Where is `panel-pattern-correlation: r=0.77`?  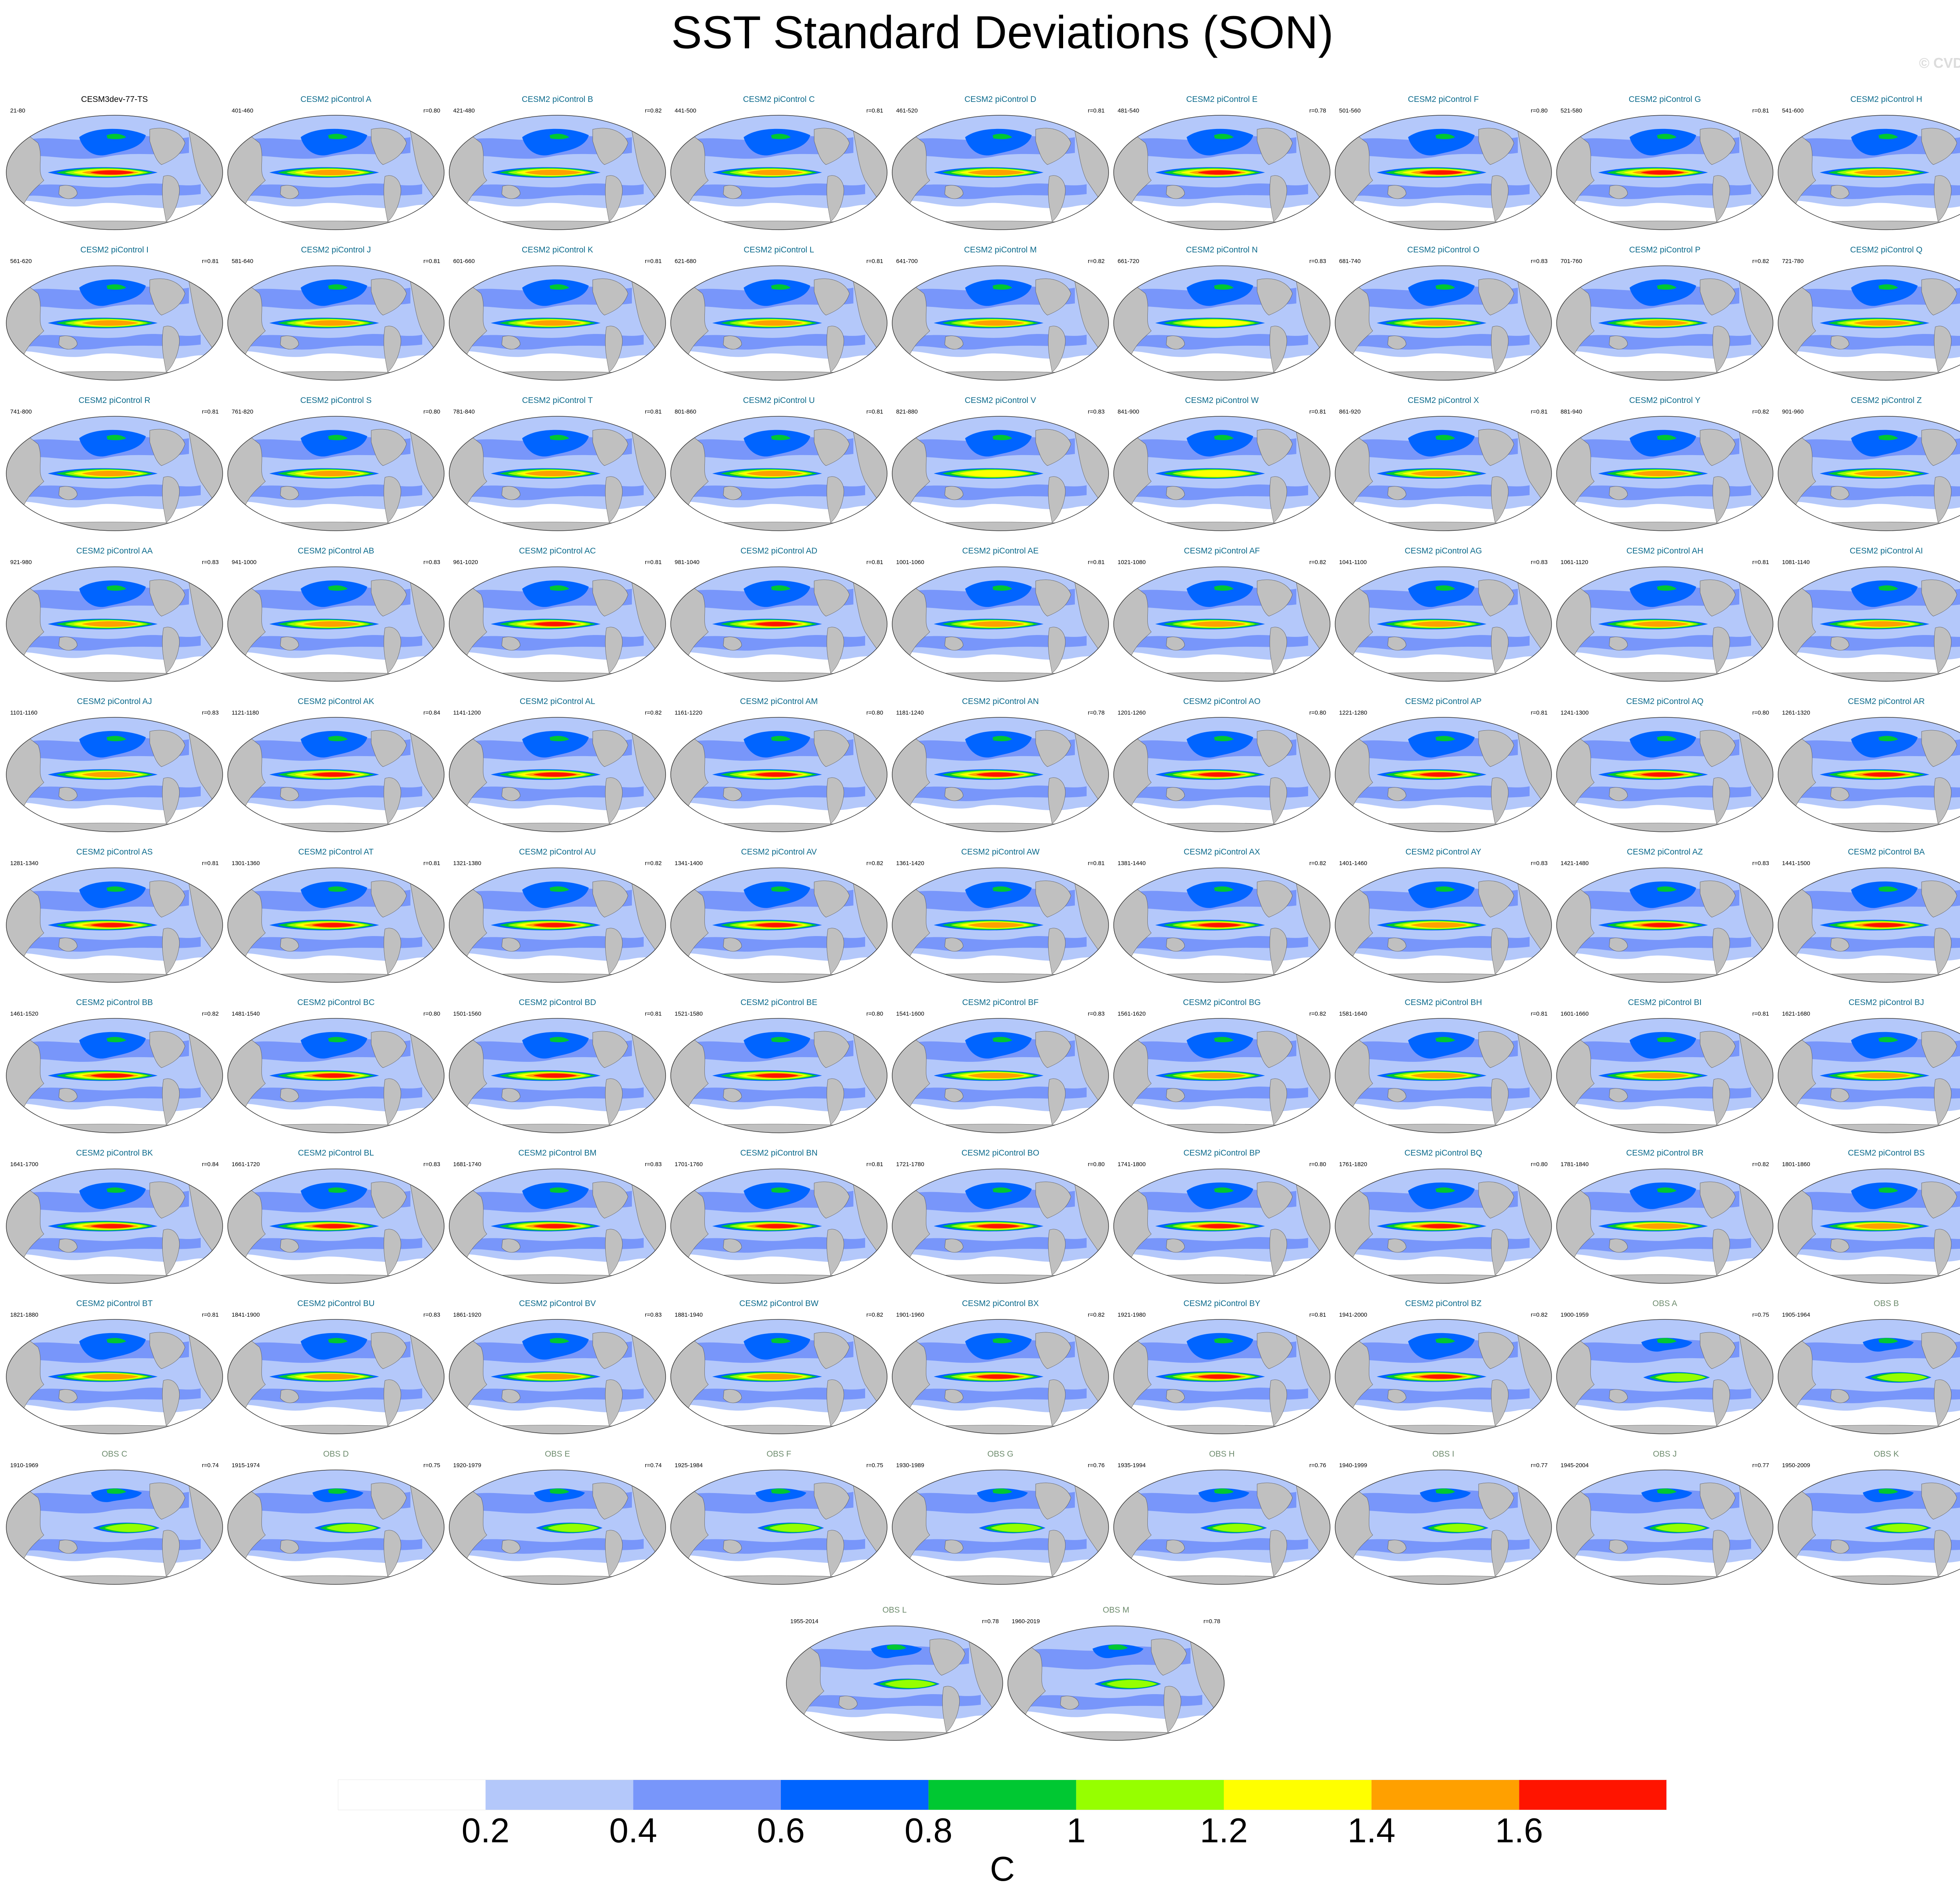
panel-pattern-correlation: r=0.77 is located at coordinates (1539, 1465).